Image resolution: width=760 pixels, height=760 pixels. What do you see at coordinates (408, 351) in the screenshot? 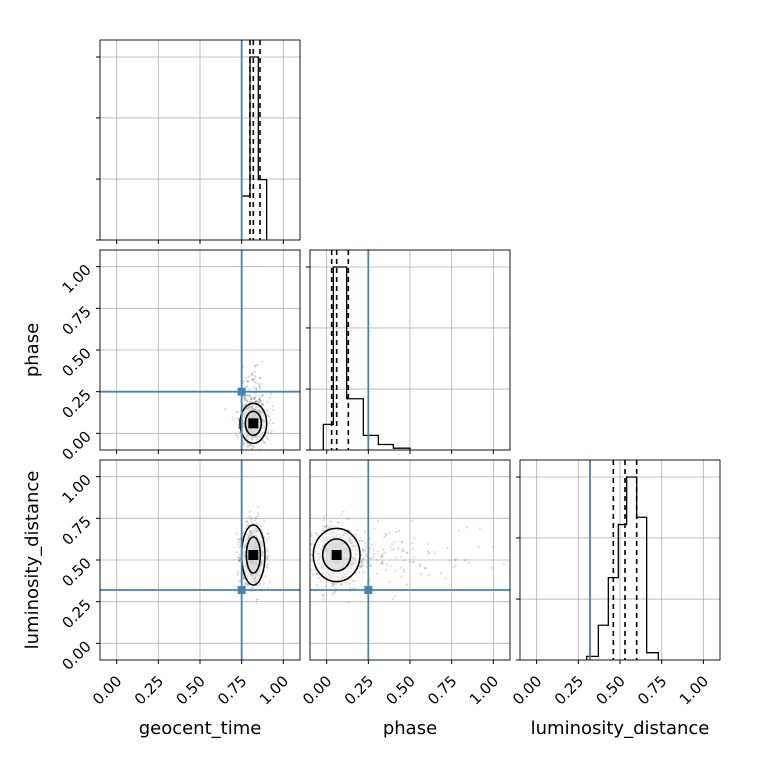
I see `panel-phase-phase` at bounding box center [408, 351].